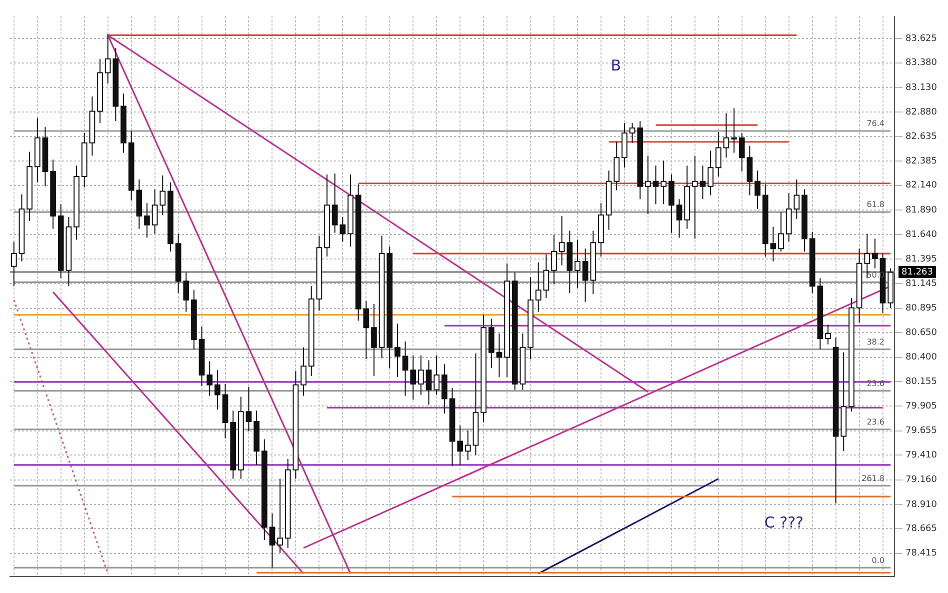  Describe the element at coordinates (875, 205) in the screenshot. I see `annotation: 61.8` at that location.